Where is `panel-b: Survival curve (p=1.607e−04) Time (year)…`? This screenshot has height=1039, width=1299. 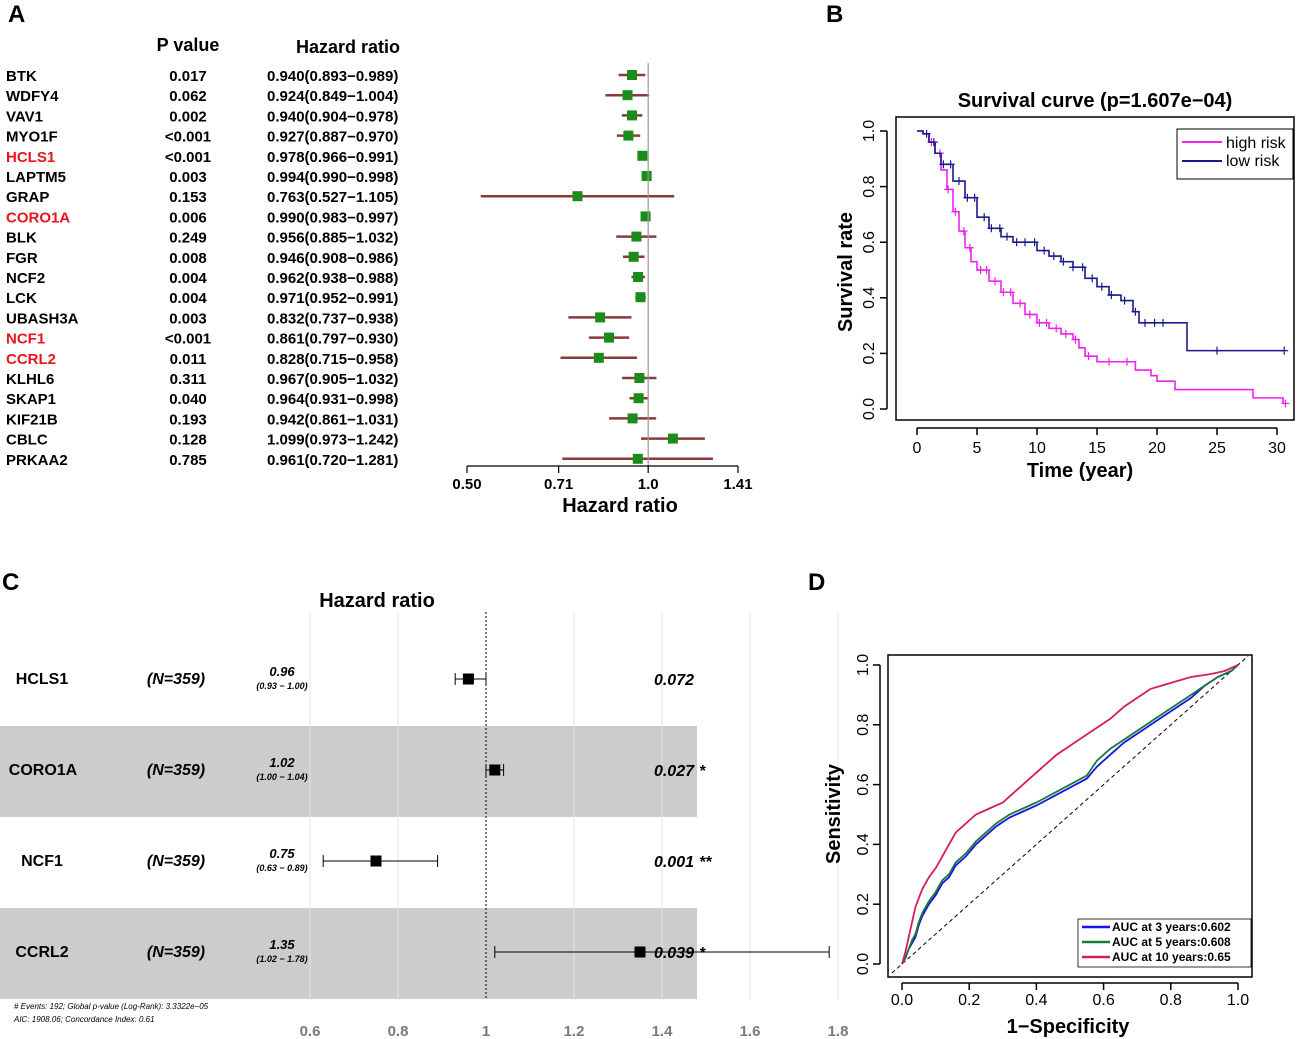
panel-b: Survival curve (p=1.607e−04) Time (year)… is located at coordinates (1065, 286).